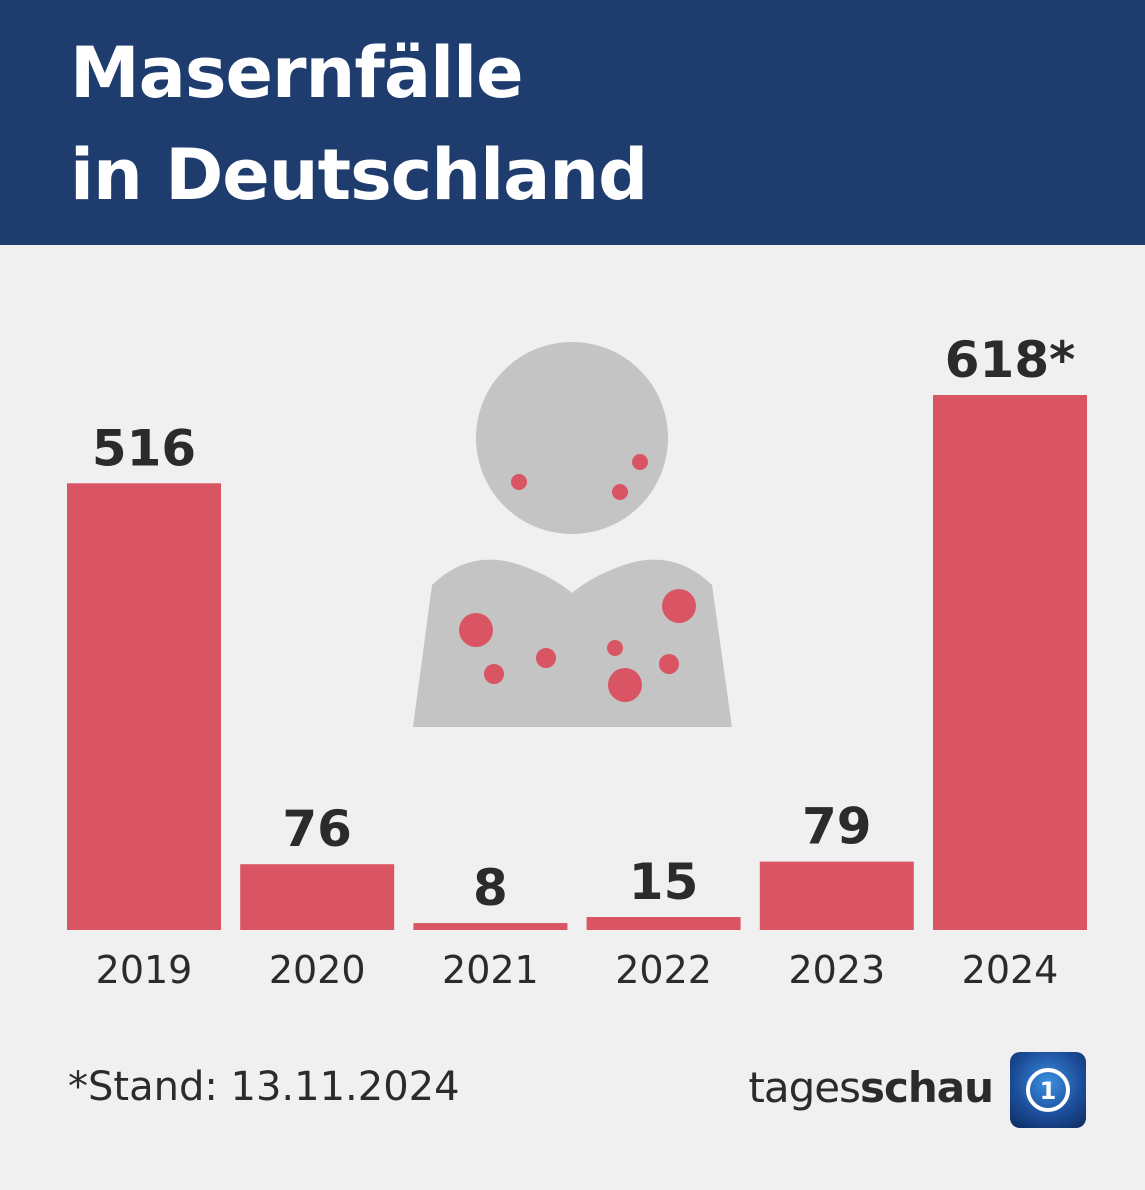  Describe the element at coordinates (1010, 662) in the screenshot. I see `bar-2024` at that location.